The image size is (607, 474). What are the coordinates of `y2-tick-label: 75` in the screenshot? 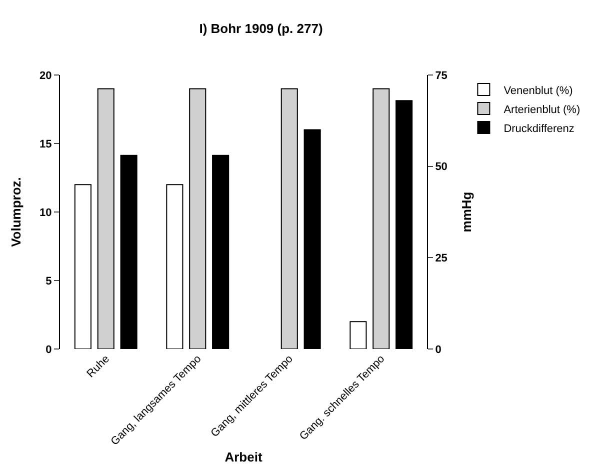 It's located at (441, 76).